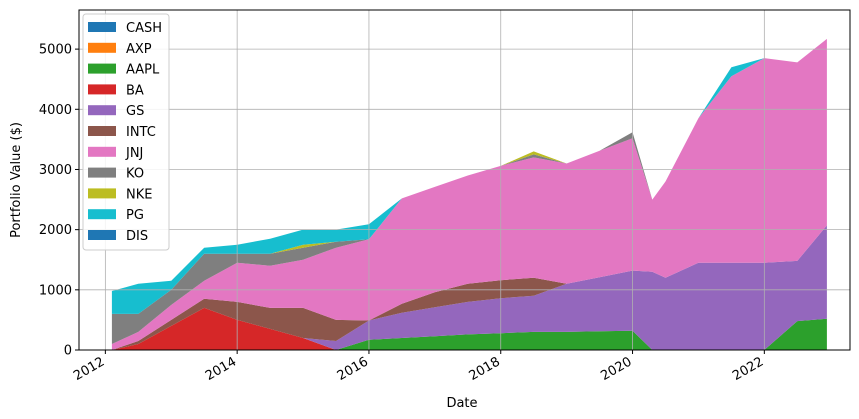  What do you see at coordinates (135, 215) in the screenshot?
I see `legend-label: PG` at bounding box center [135, 215].